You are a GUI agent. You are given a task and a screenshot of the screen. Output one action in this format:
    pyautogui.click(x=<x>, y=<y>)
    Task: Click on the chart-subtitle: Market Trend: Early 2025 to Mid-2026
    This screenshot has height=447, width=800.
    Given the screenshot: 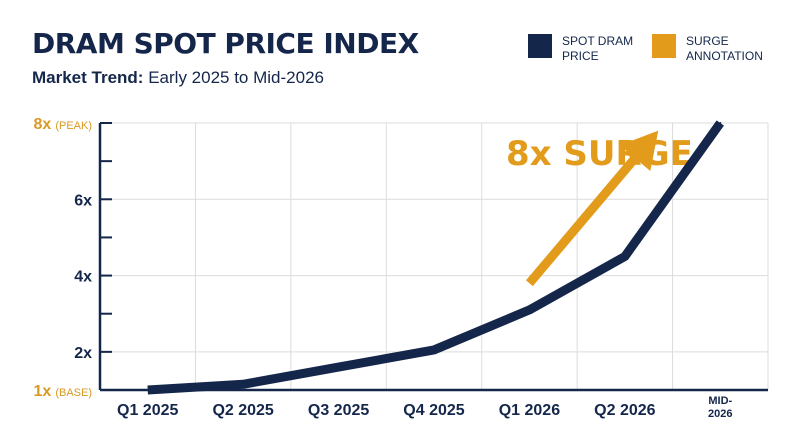 What is the action you would take?
    pyautogui.click(x=178, y=78)
    